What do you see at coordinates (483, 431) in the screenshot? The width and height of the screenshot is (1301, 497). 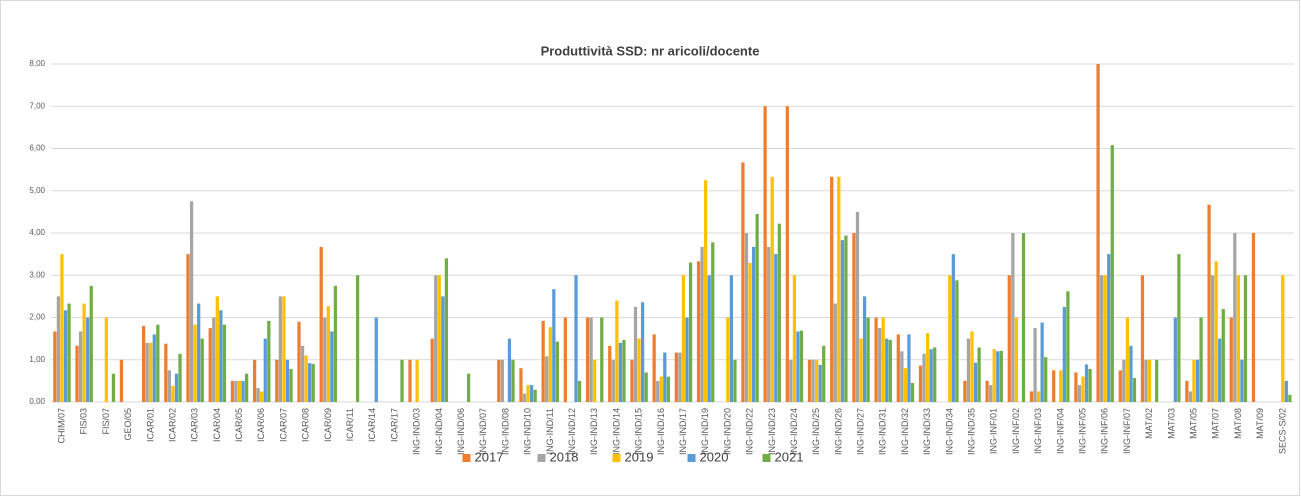 I see `x-tick-label: ING-IND/07` at bounding box center [483, 431].